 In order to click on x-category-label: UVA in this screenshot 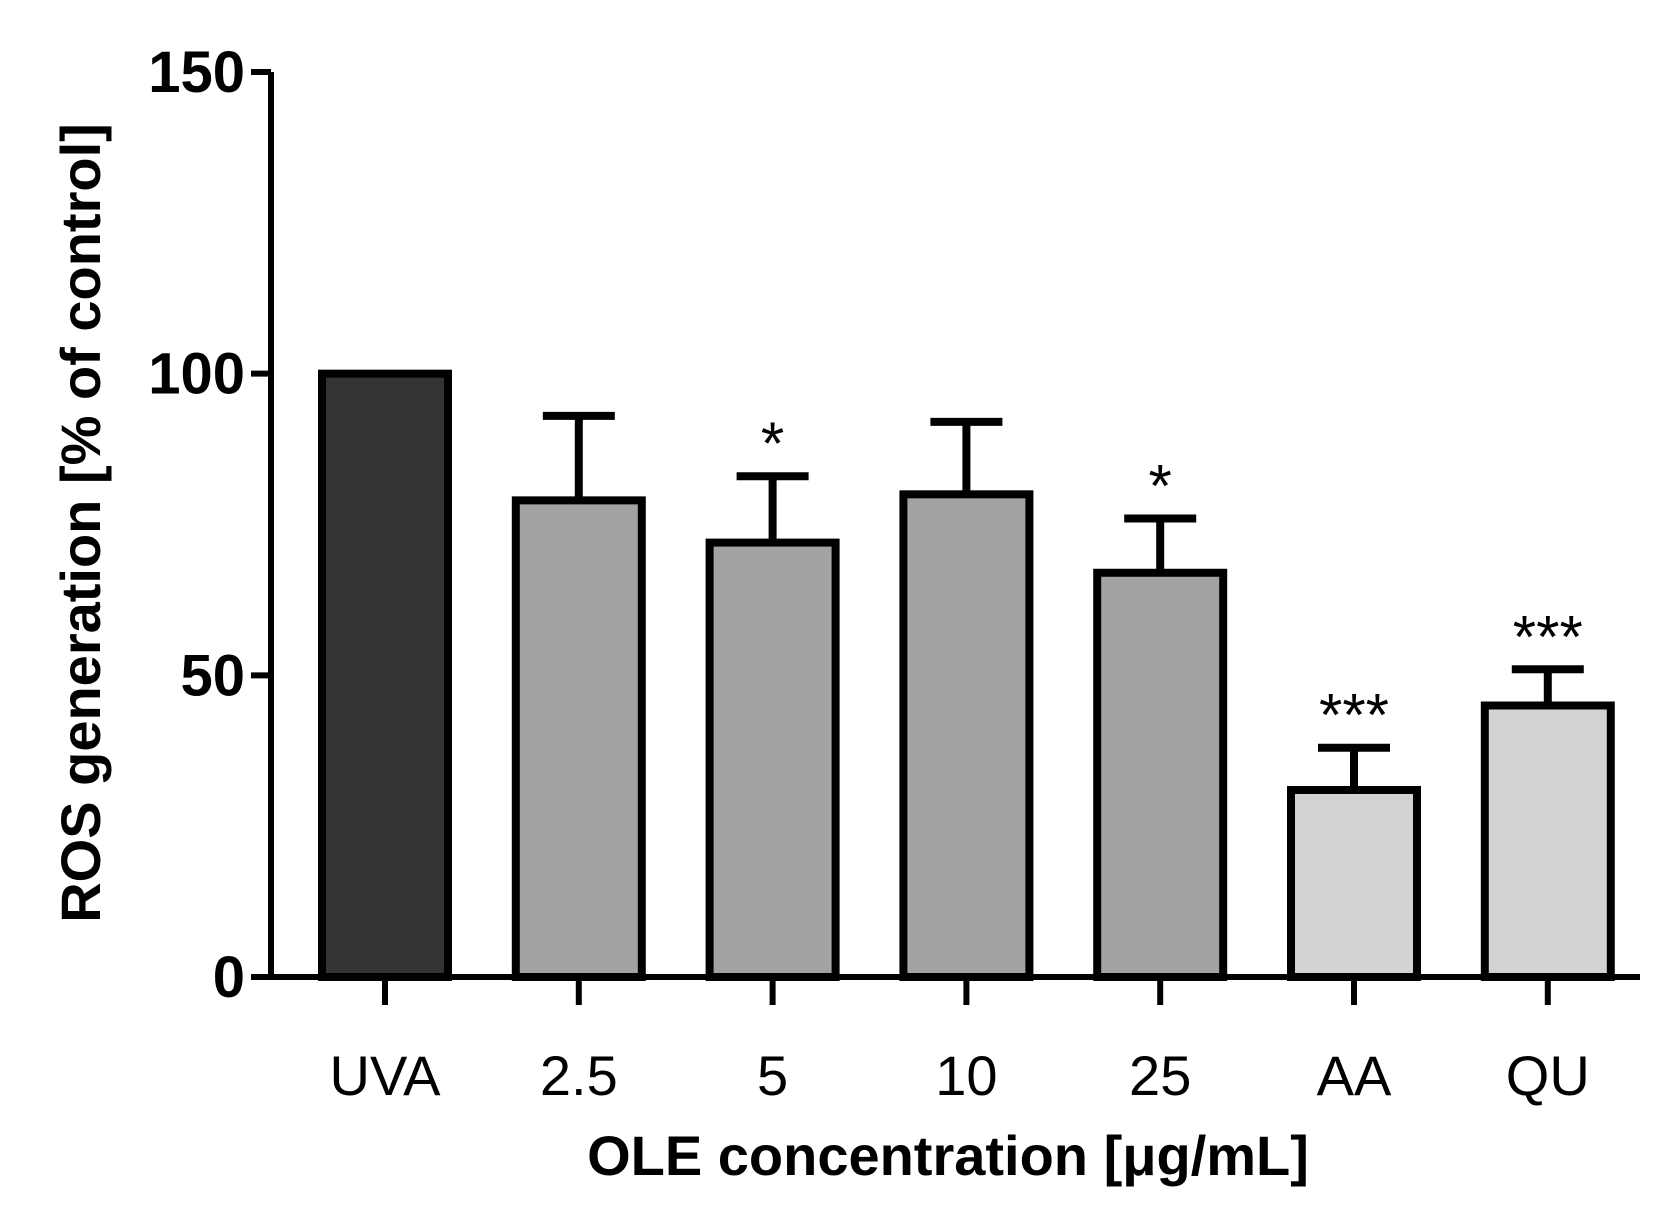, I will do `click(386, 1075)`.